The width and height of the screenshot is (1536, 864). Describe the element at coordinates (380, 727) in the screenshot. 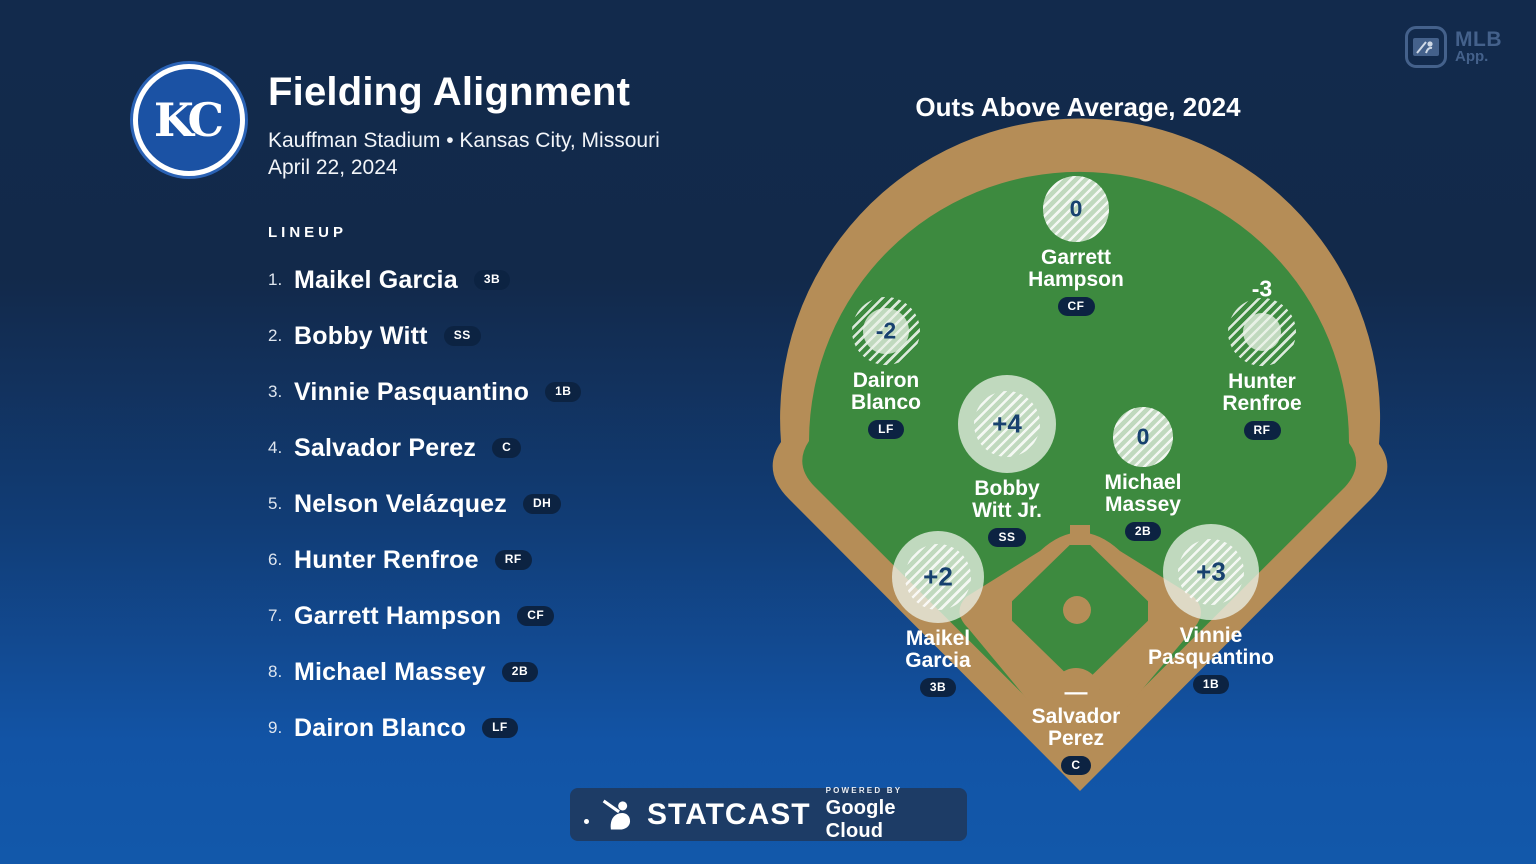

I see `lineup-player-name: Dairon Blanco` at that location.